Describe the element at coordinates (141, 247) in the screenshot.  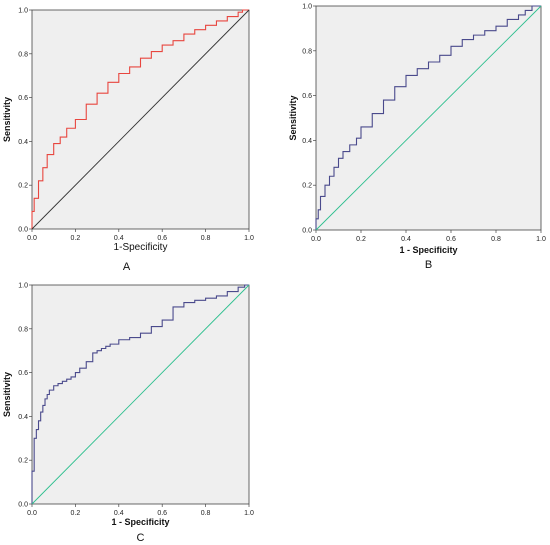
I see `x-axis-label: 1-Specificity` at that location.